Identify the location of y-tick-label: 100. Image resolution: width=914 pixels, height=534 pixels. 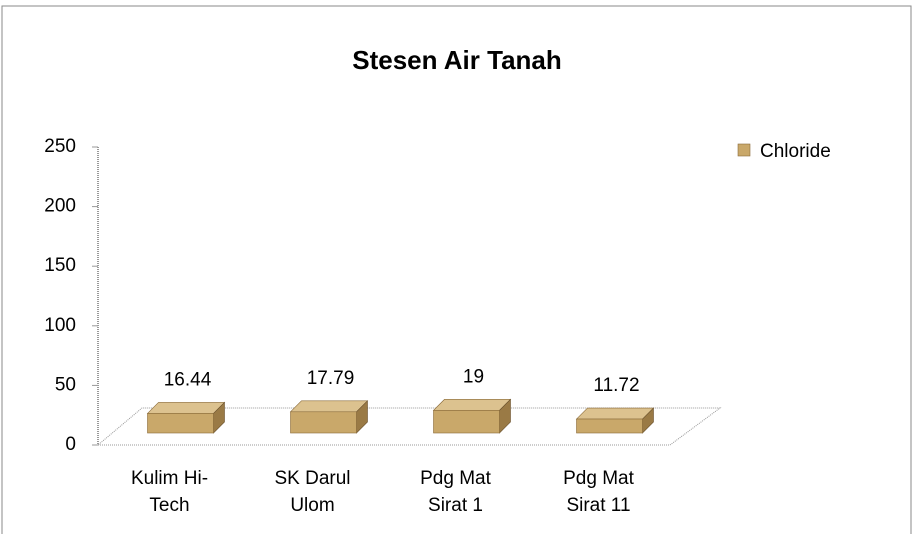
(60, 325).